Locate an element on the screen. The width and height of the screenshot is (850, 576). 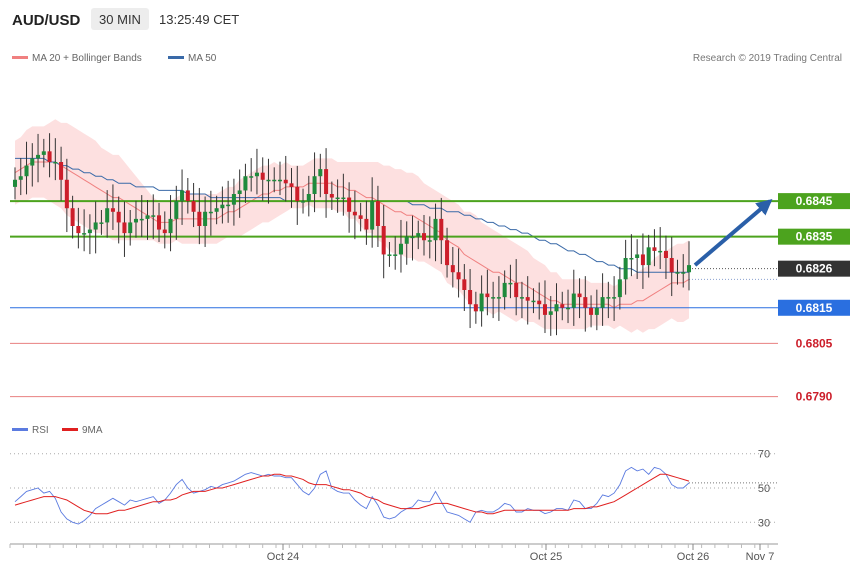
ma50-swatch is located at coordinates (176, 57).